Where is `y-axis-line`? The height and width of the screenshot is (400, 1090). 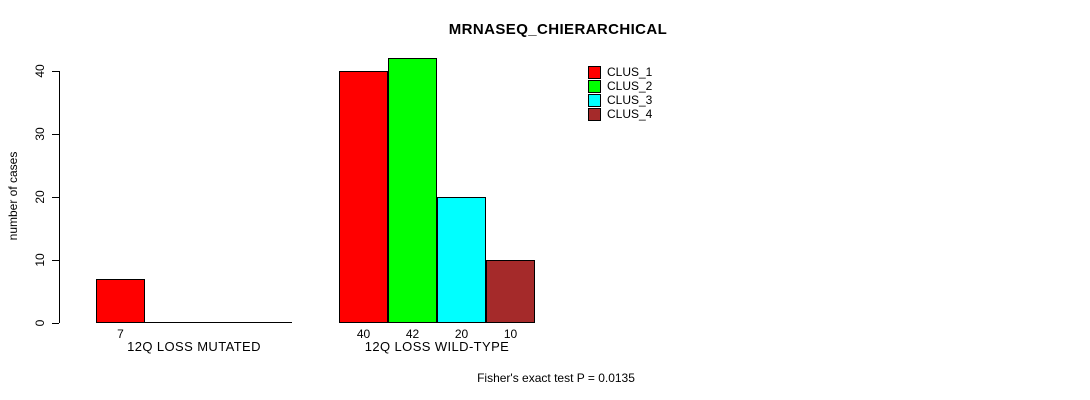
y-axis-line is located at coordinates (59, 196).